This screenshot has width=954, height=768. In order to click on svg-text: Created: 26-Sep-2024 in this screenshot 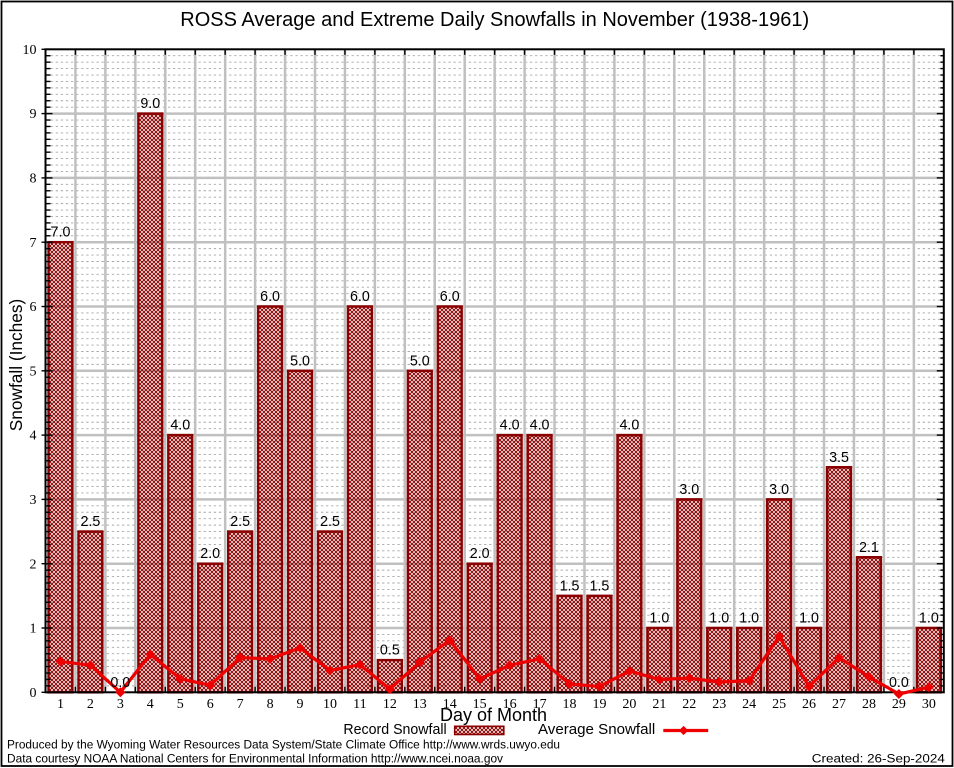, I will do `click(878, 758)`.